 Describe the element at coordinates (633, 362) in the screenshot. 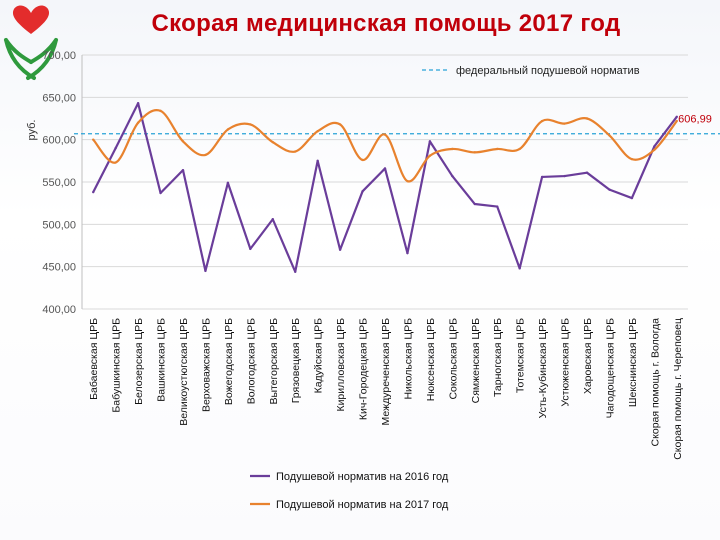

I see `x-tick-label: Шекснинская ЦРБ` at that location.